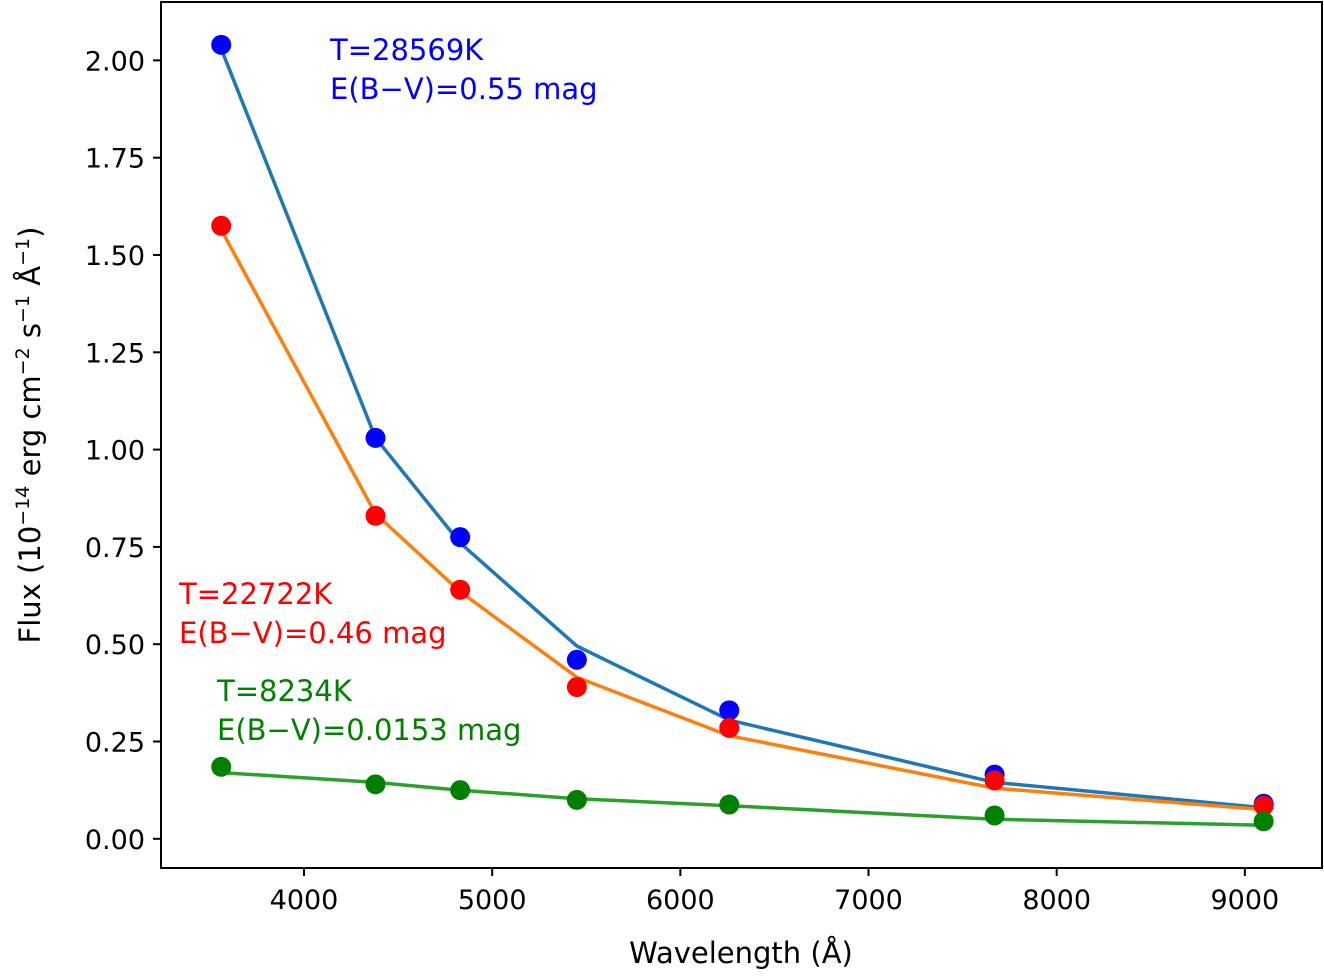  Describe the element at coordinates (304, 900) in the screenshot. I see `x-tick-label: 4000` at that location.